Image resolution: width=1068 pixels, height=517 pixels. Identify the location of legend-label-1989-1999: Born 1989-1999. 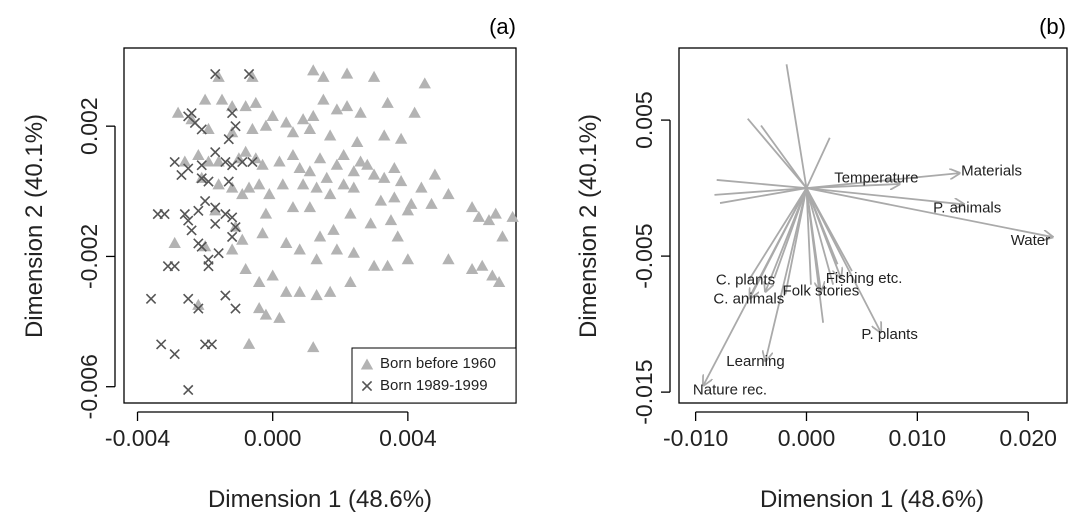
(434, 385).